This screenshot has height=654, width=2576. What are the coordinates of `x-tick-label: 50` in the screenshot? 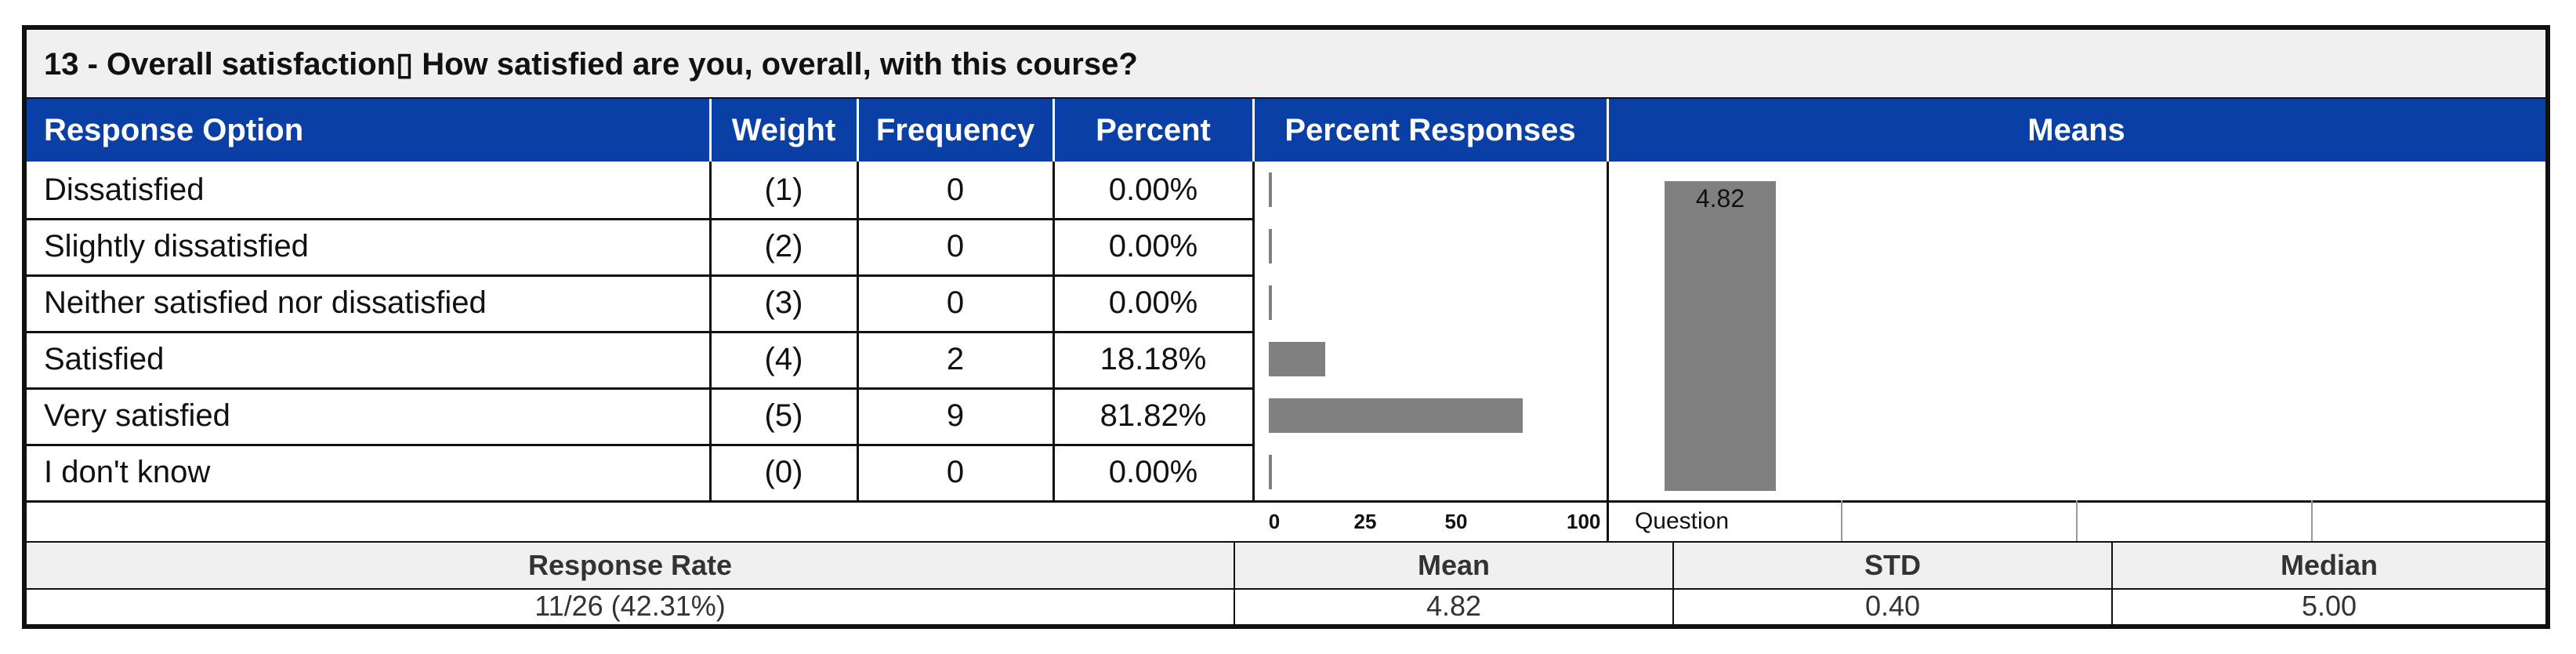 It's located at (1456, 521).